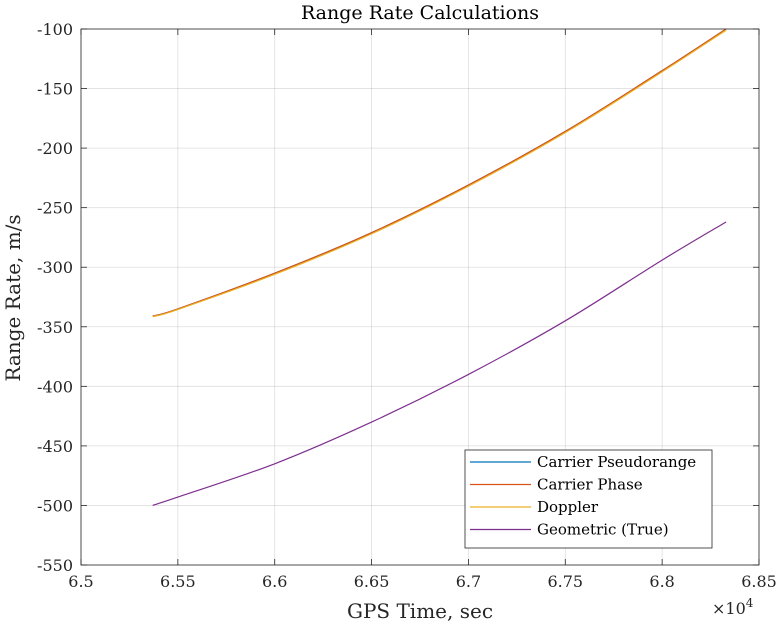  I want to click on x-tick-labels: 6.5 6.55 6.6 6.65 6.7 6.75 6.8 6.85, so click(422, 581).